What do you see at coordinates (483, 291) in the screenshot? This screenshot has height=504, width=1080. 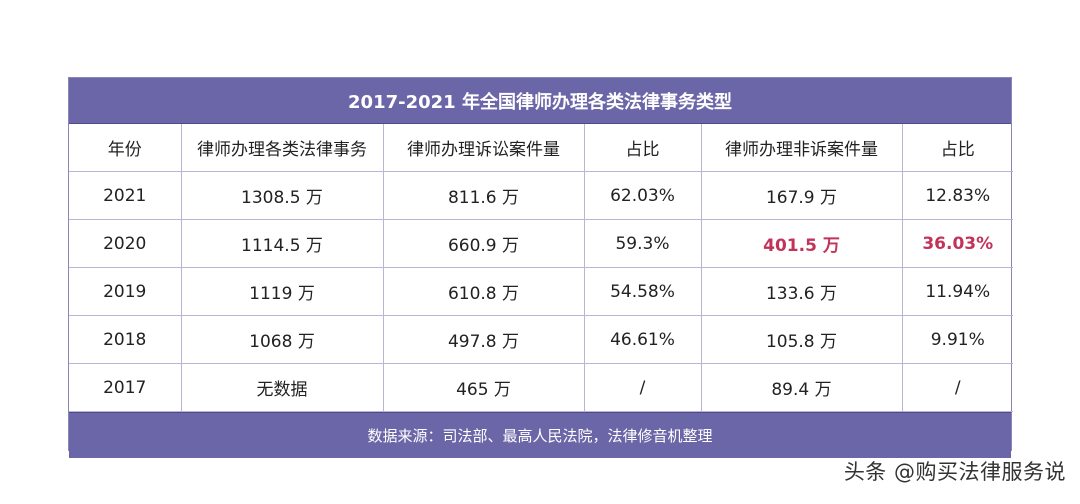 I see `cell-litigation-cases: 610.8 万` at bounding box center [483, 291].